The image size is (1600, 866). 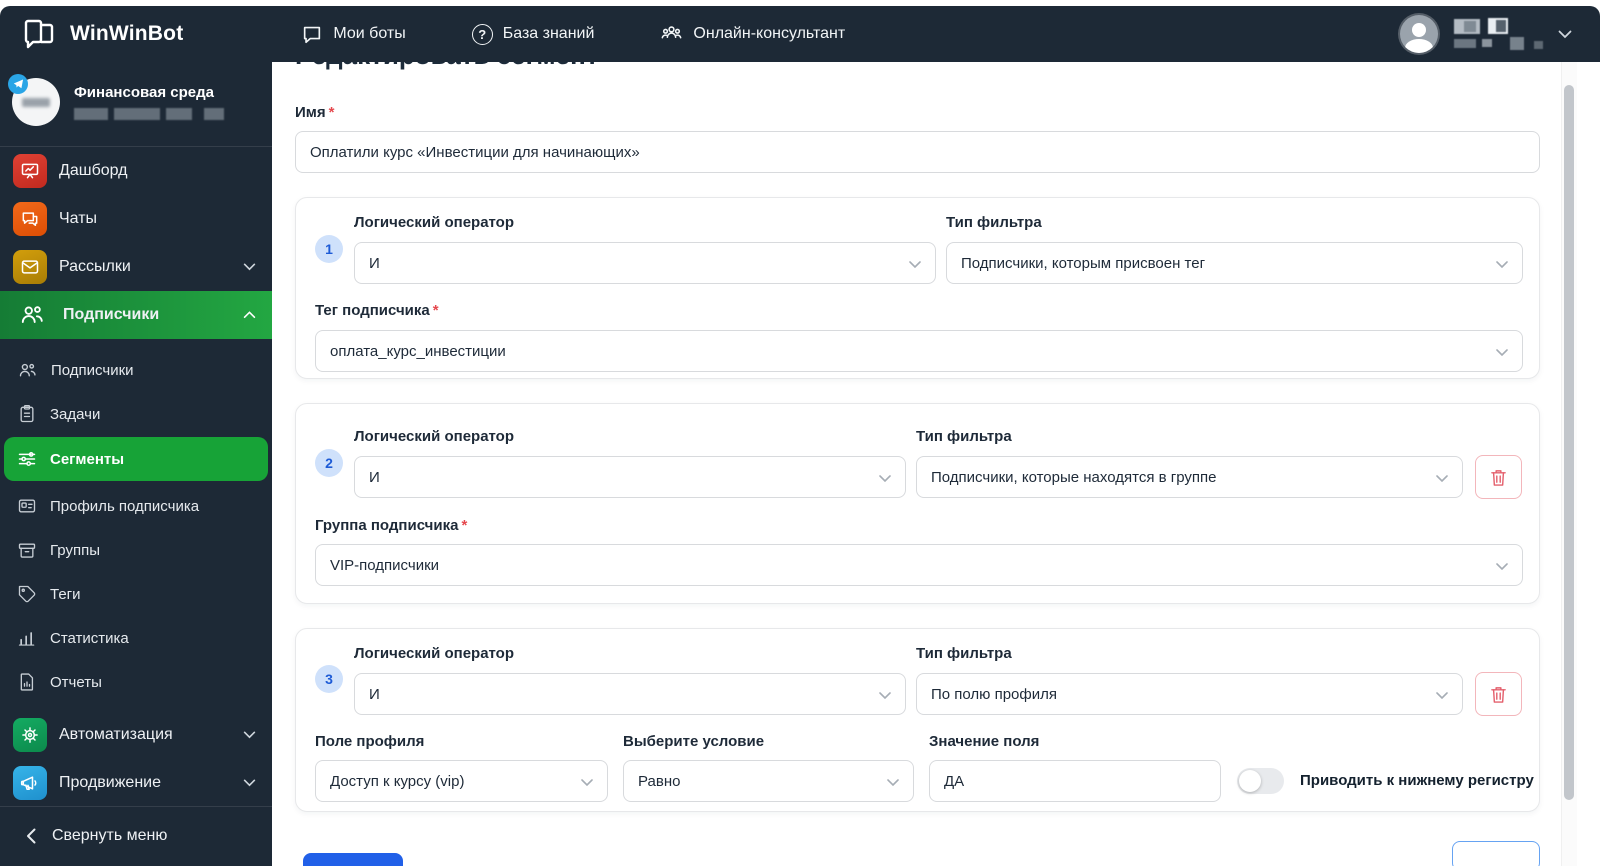 I want to click on sidebar-subitem-statistics: Статистика, so click(x=136, y=638).